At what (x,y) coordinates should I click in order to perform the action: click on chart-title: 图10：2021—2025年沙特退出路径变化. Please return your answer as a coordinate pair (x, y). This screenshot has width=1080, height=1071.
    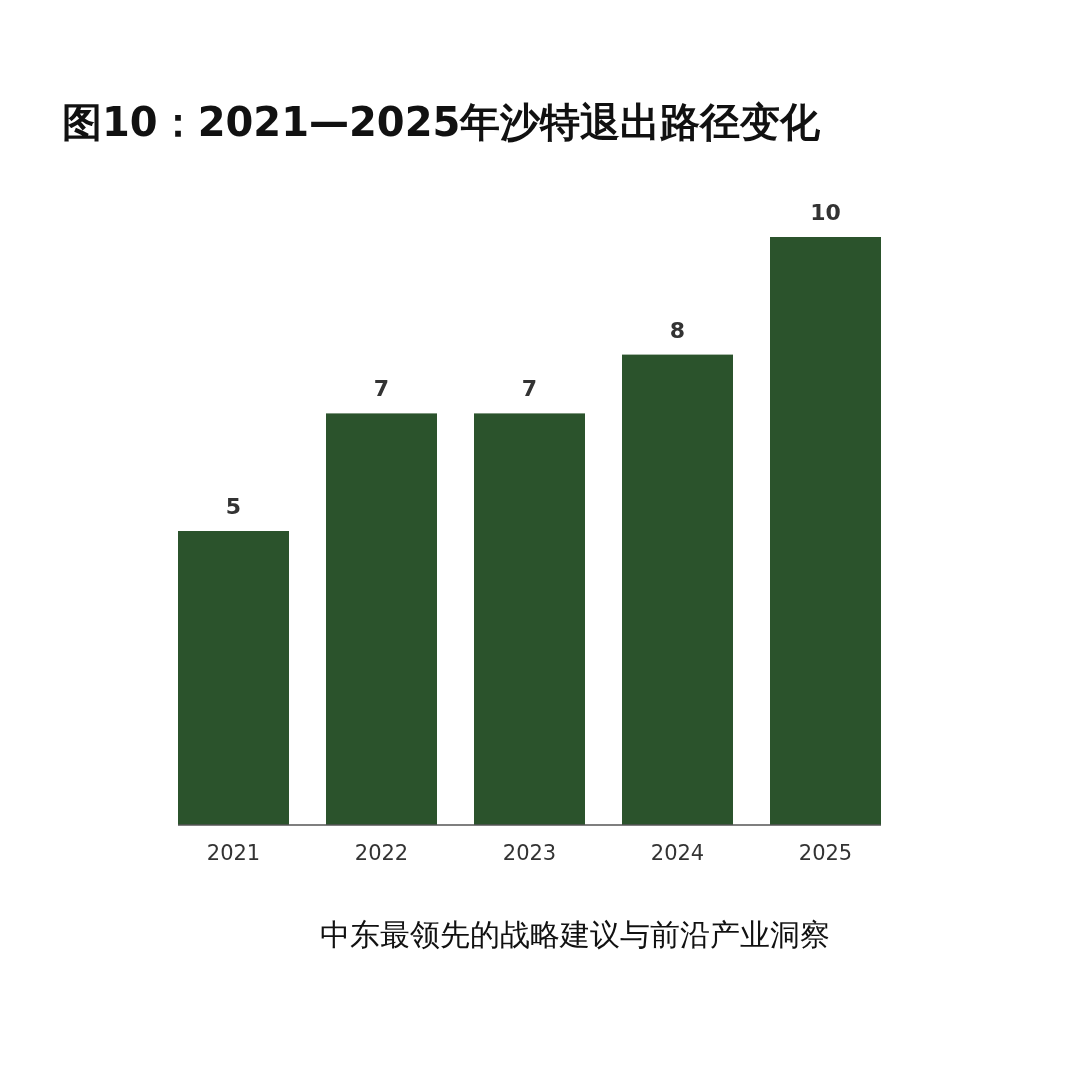
    Looking at the image, I should click on (442, 122).